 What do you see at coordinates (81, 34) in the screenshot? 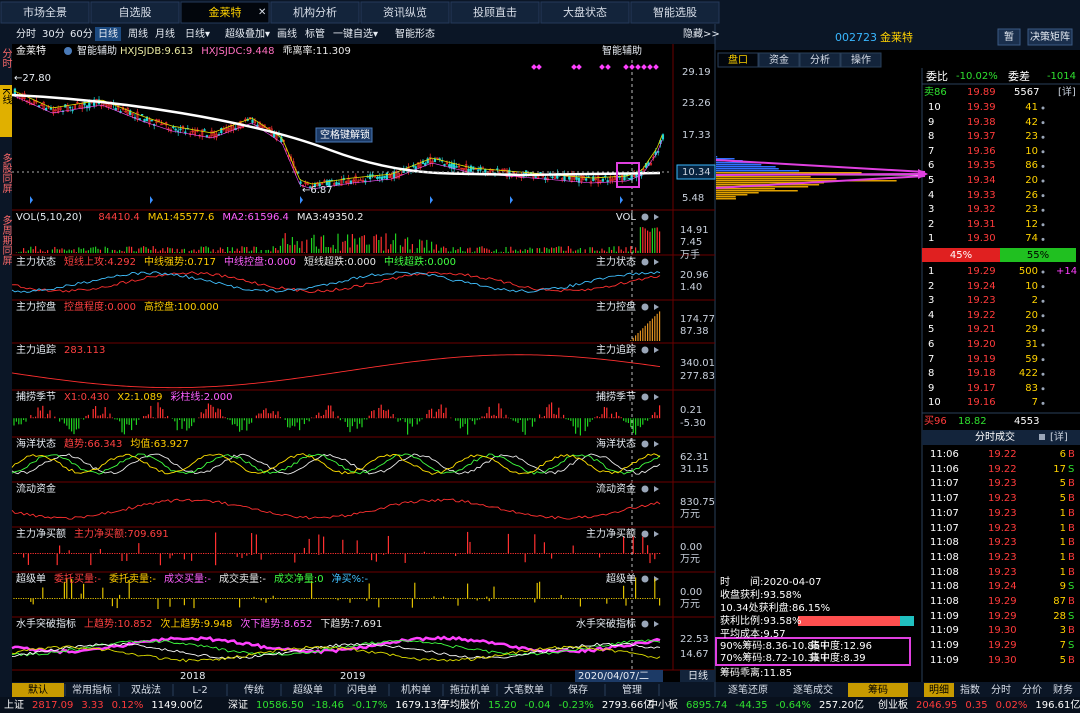
I see `period-button: 60分` at bounding box center [81, 34].